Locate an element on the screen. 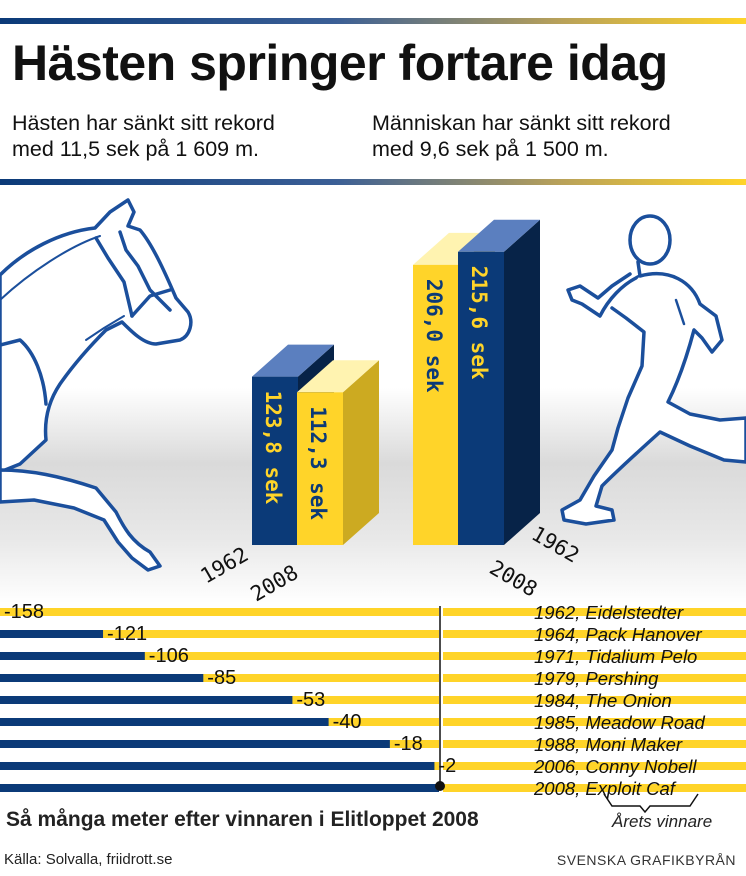 The width and height of the screenshot is (746, 876). bar-row: -106 1971, Tidalium Pelo is located at coordinates (373, 656).